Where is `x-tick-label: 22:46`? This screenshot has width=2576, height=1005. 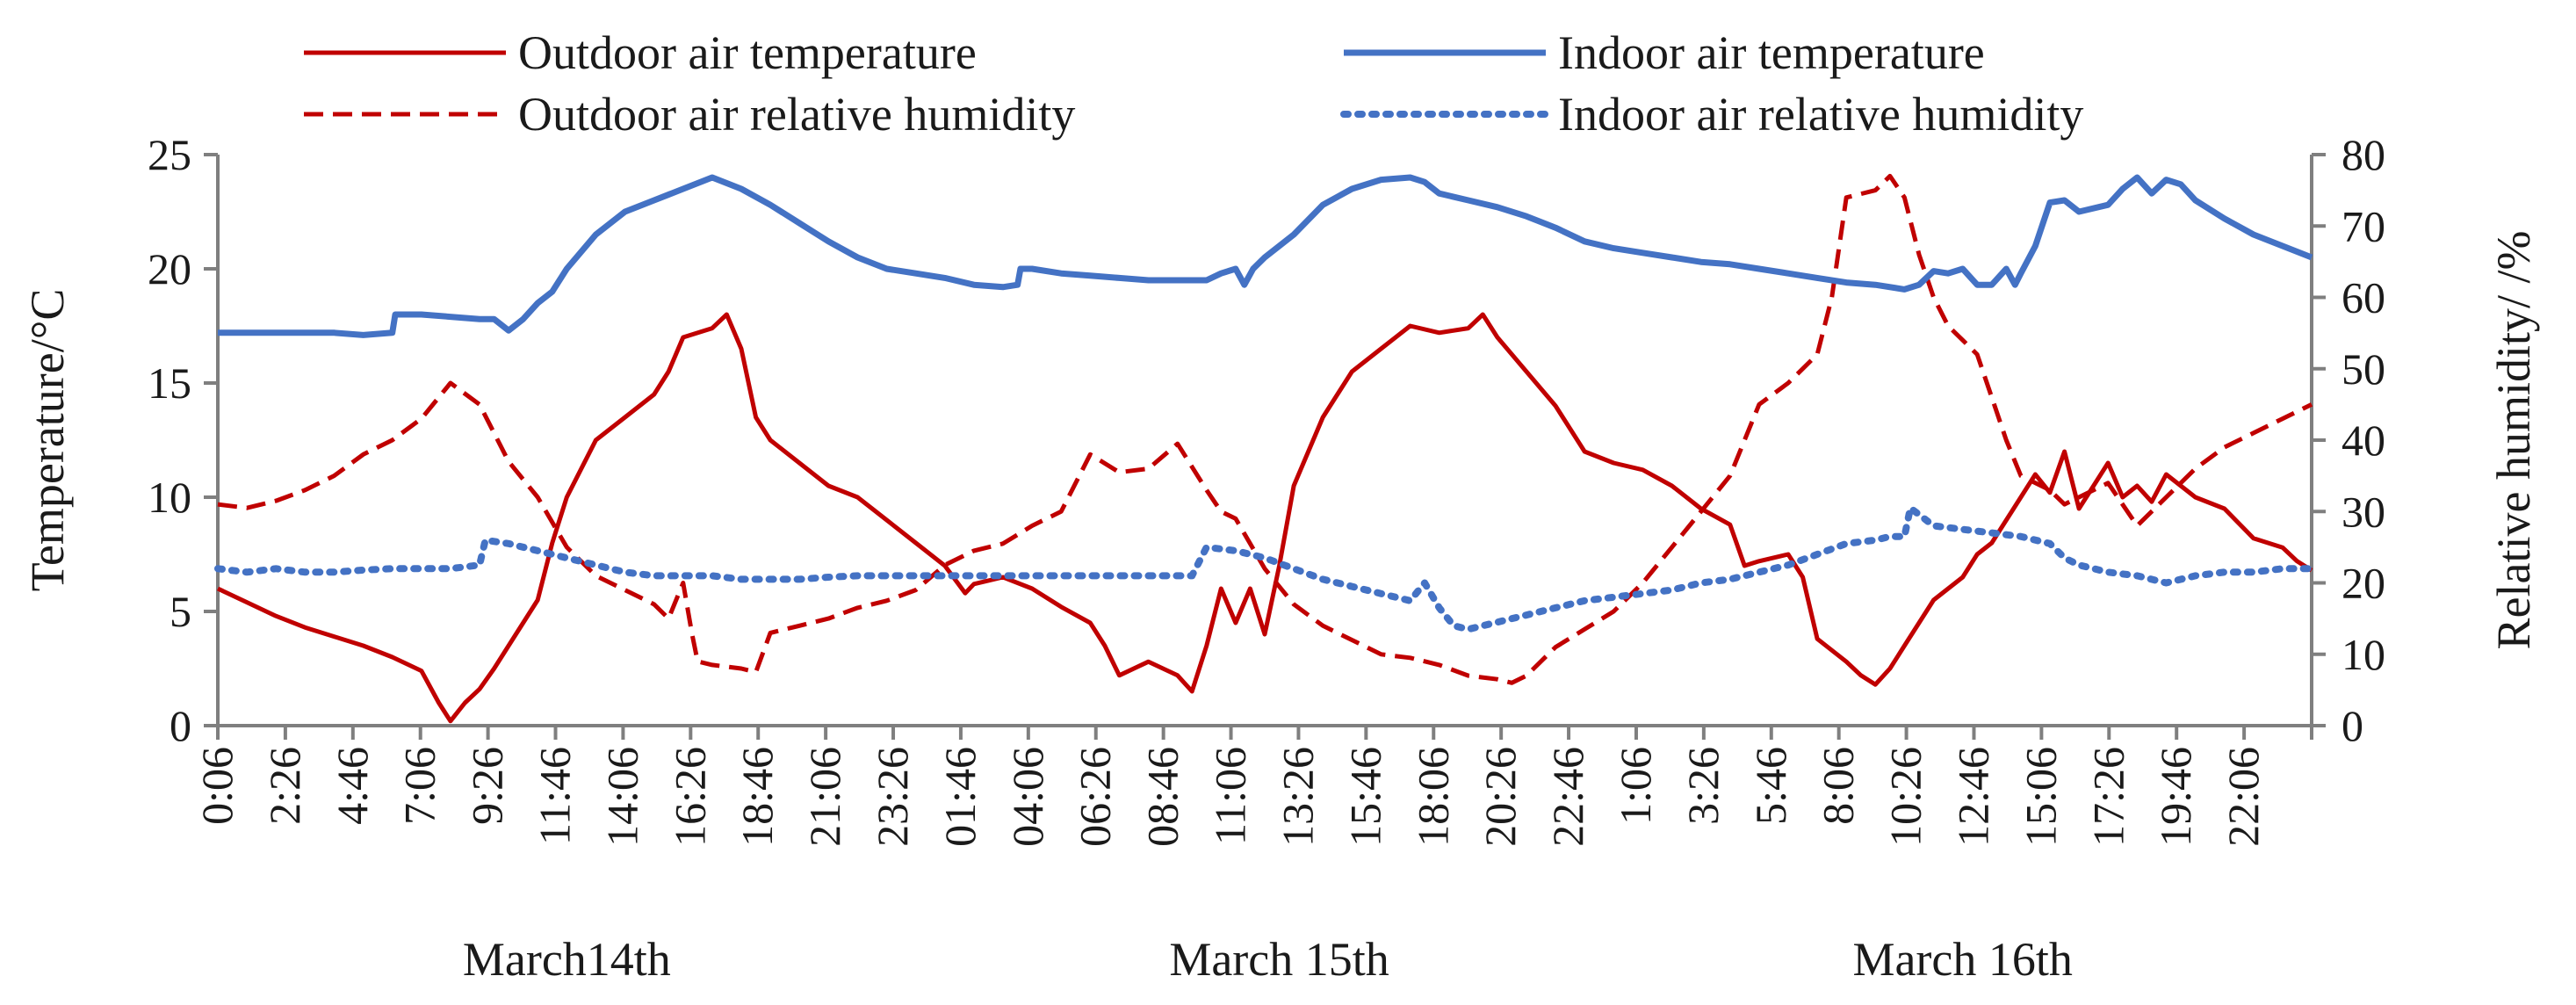
x-tick-label: 22:46 is located at coordinates (1567, 797).